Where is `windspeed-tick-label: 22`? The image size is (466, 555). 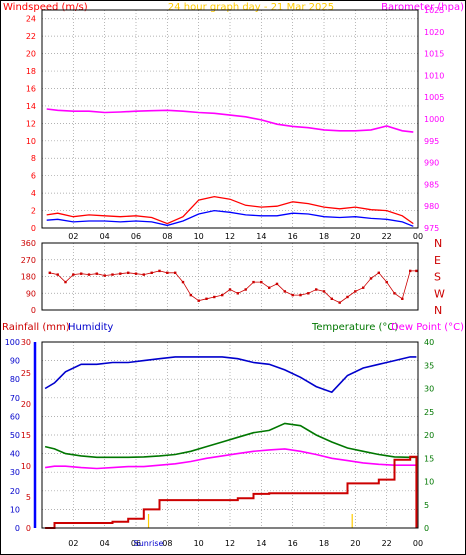
windspeed-tick-label: 22 is located at coordinates (31, 36).